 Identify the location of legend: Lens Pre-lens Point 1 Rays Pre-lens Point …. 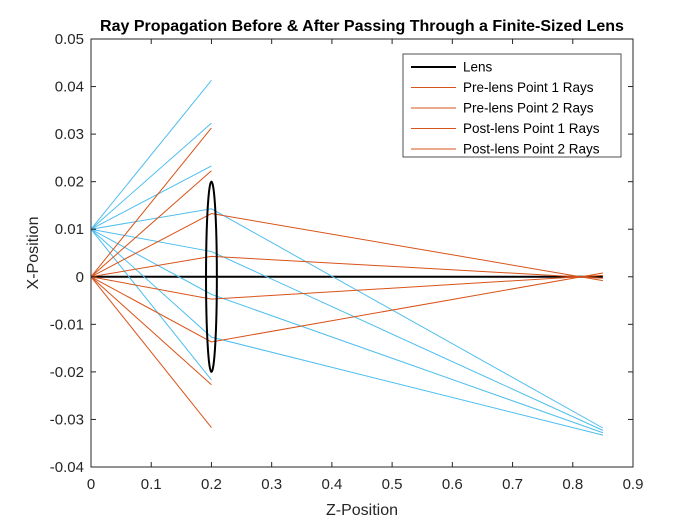
(512, 105).